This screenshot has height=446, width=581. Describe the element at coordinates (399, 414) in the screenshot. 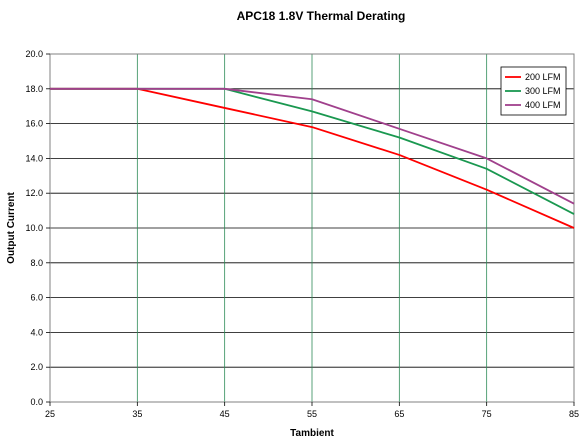

I see `x-tick-label: 65` at that location.